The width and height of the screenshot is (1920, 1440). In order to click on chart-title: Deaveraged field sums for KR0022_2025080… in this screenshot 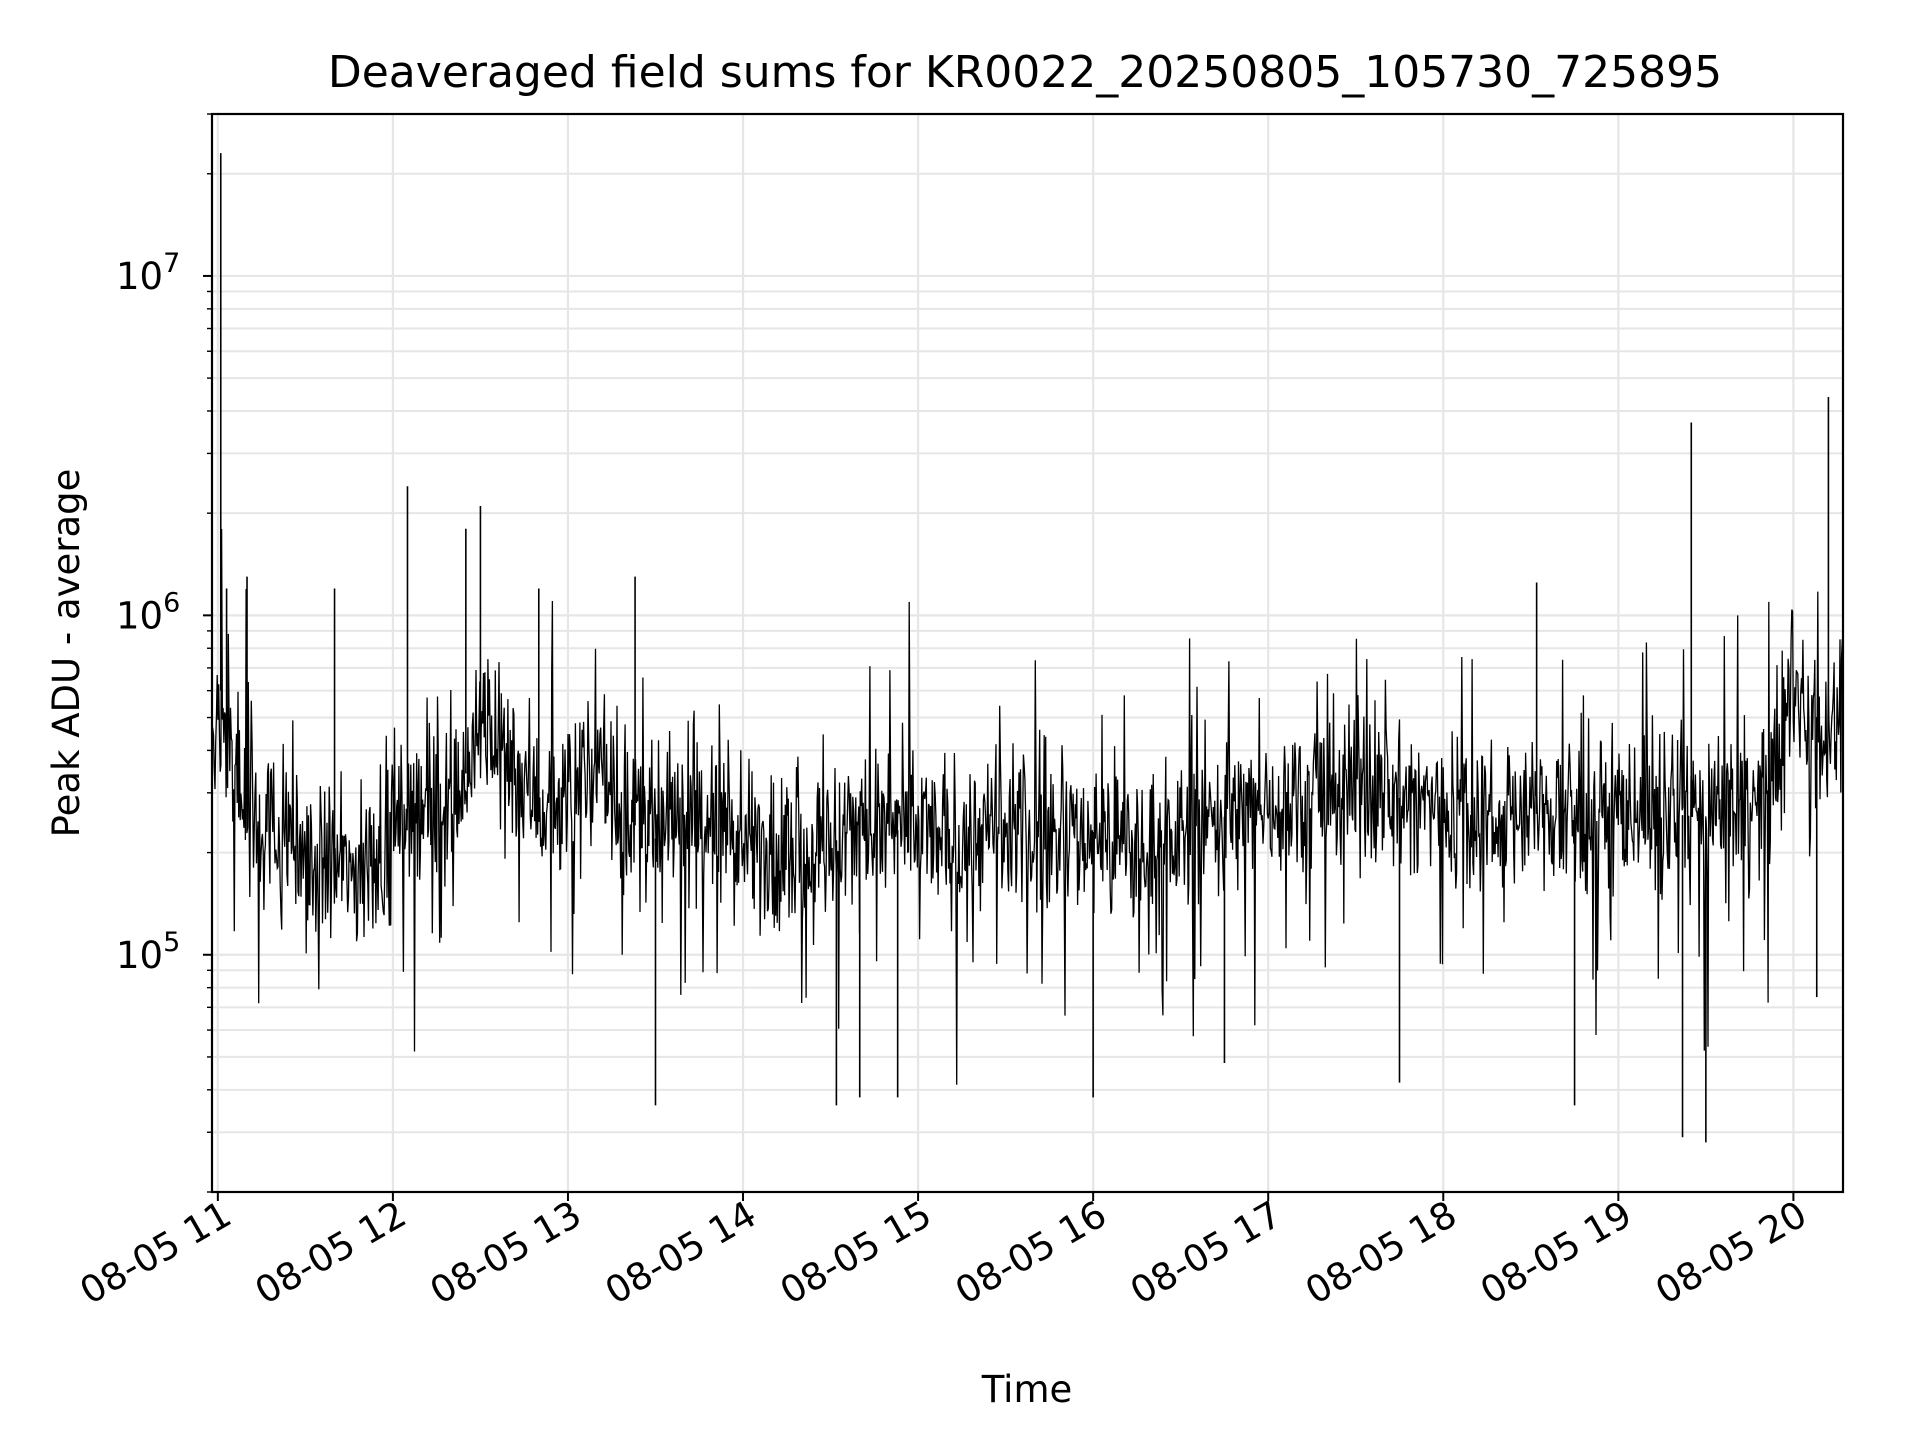, I will do `click(1025, 72)`.